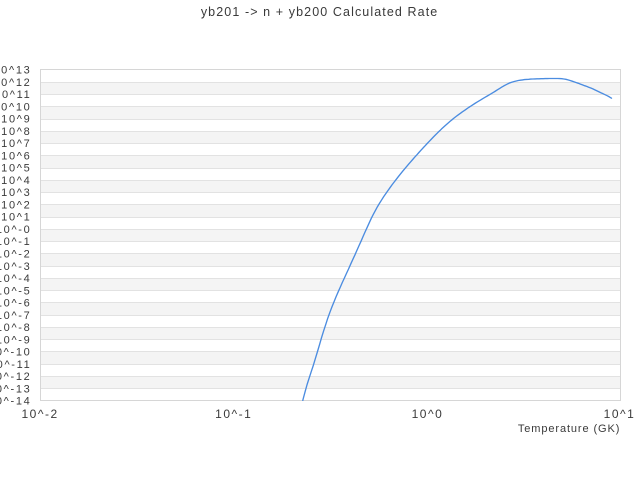  Describe the element at coordinates (16, 402) in the screenshot. I see `svg-text: 10^-14` at that location.